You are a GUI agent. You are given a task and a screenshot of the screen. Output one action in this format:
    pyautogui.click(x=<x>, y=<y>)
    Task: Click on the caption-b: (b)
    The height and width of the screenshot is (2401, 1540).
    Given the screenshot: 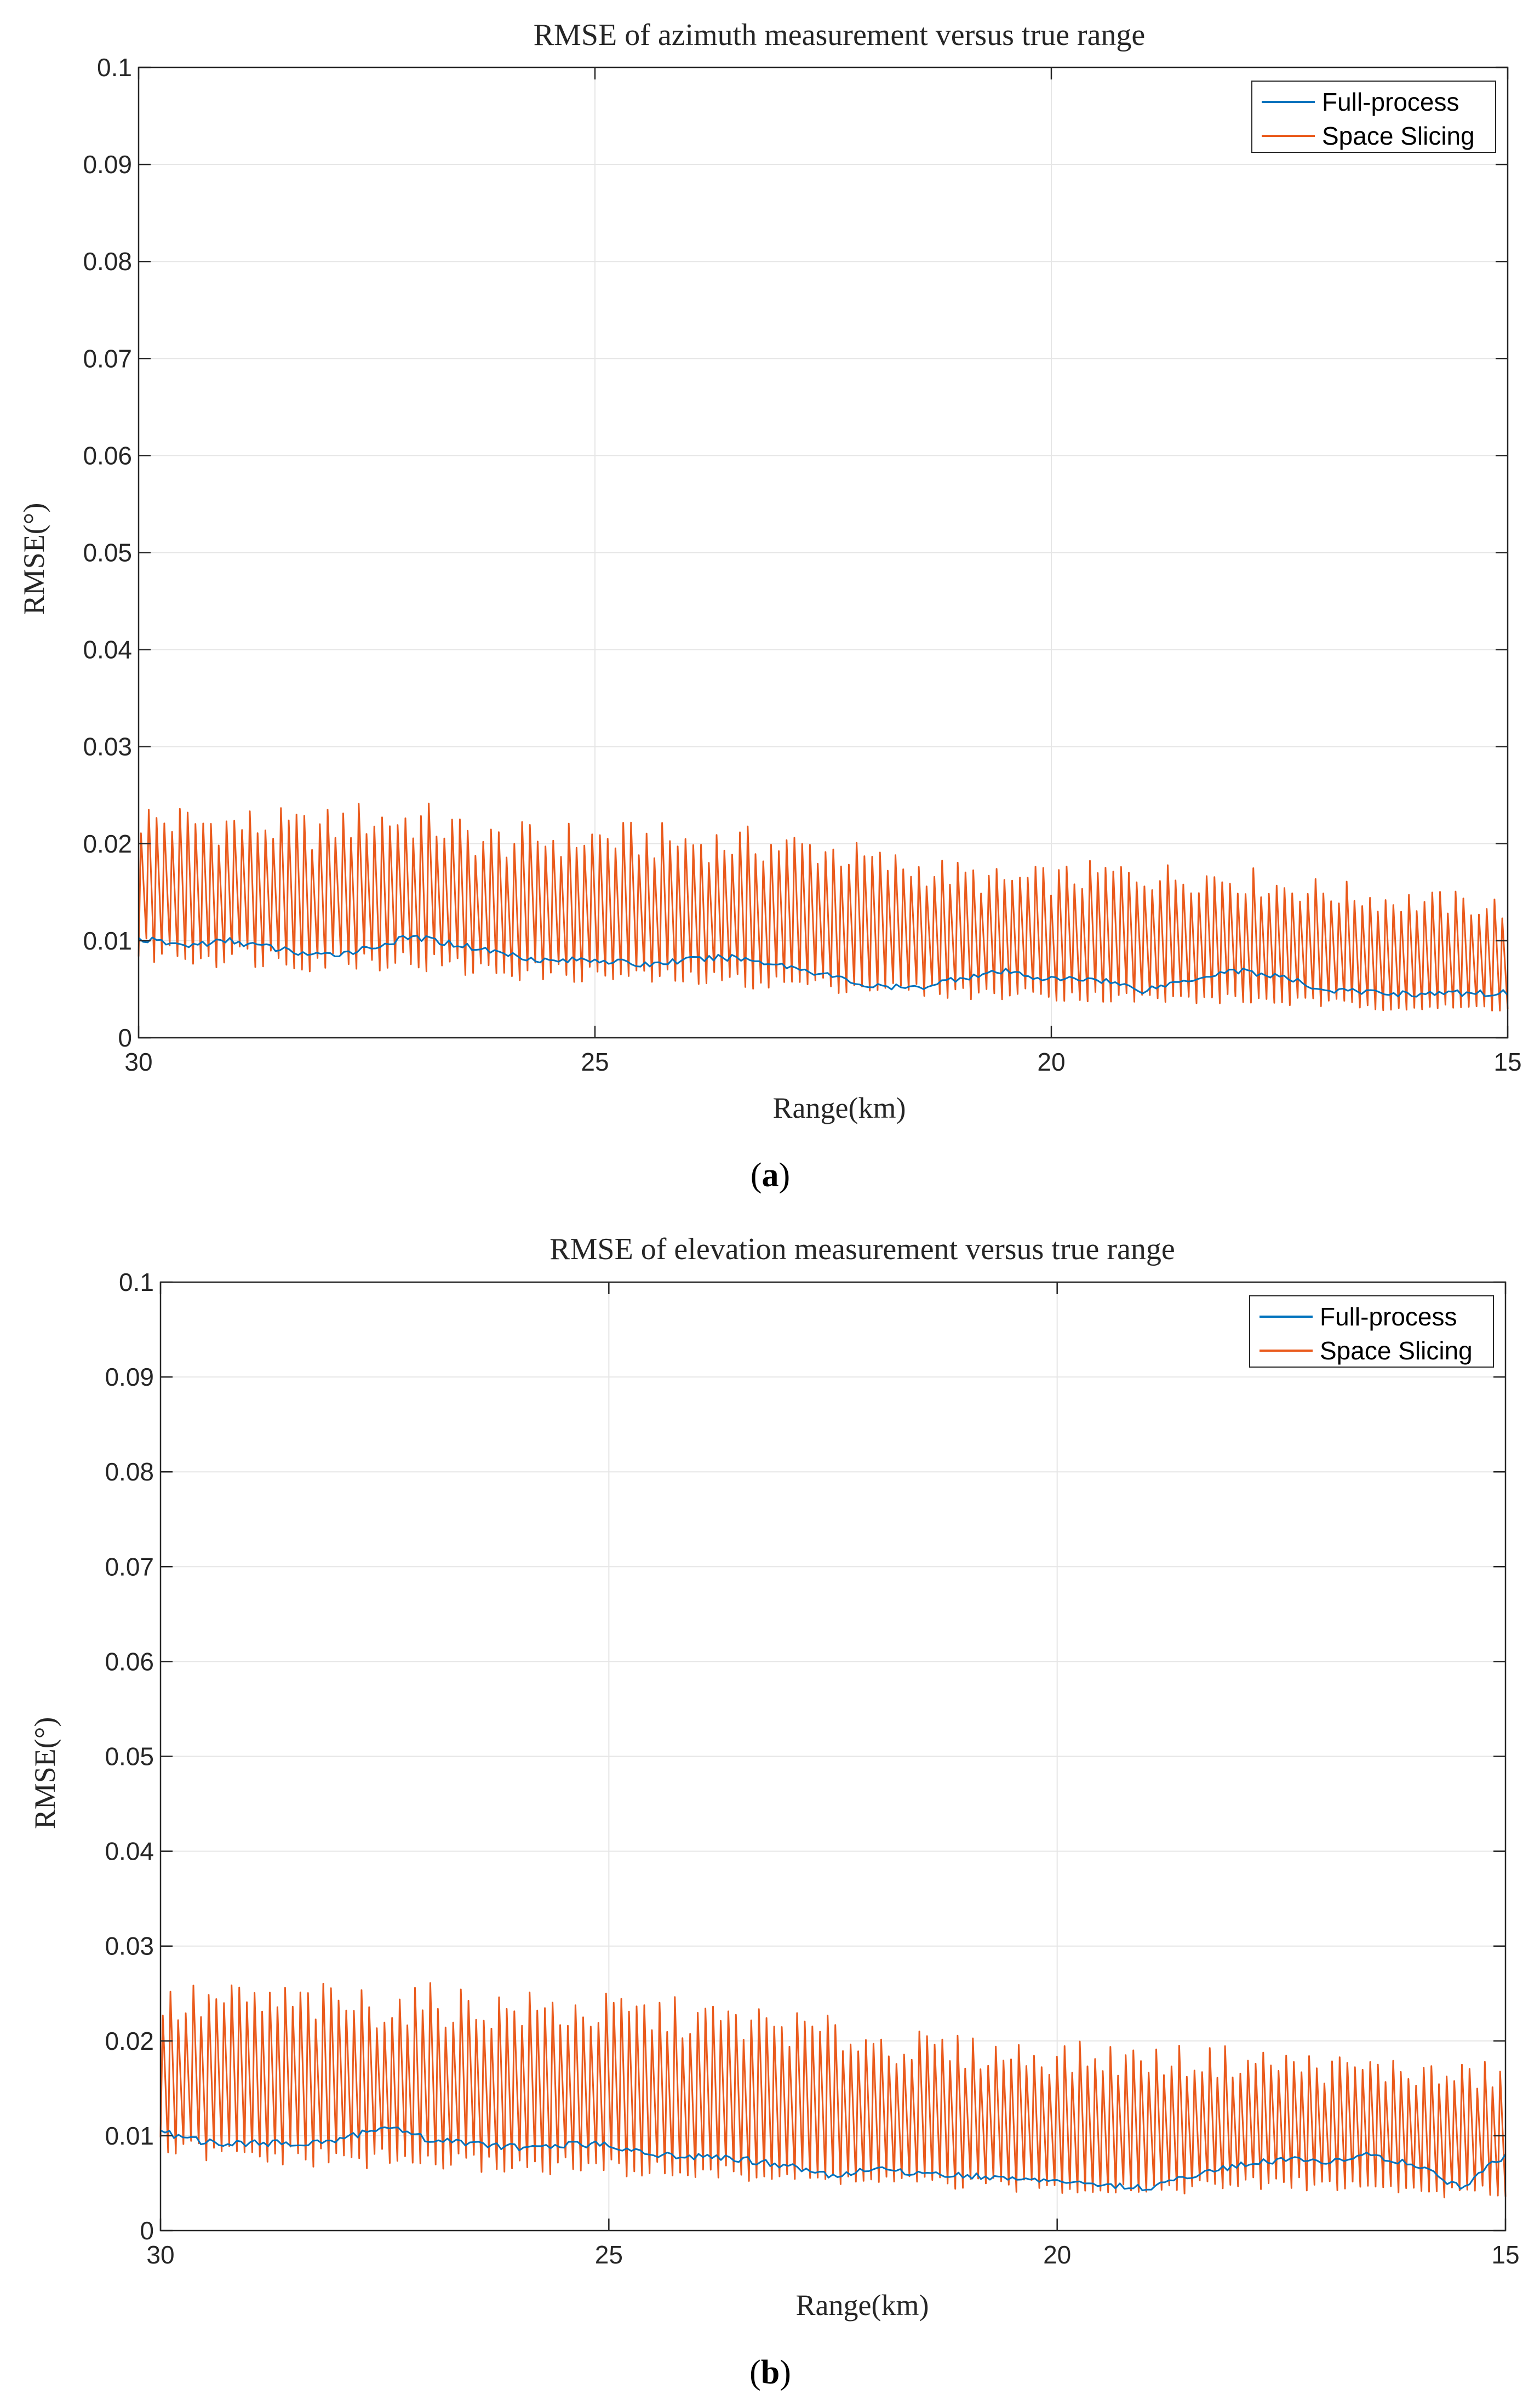 What is the action you would take?
    pyautogui.click(x=770, y=2372)
    